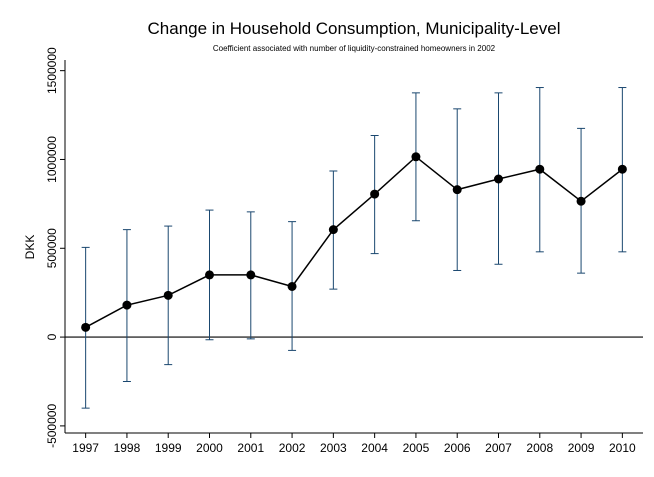 The height and width of the screenshot is (477, 654). I want to click on x-tick-label: 2003, so click(333, 448).